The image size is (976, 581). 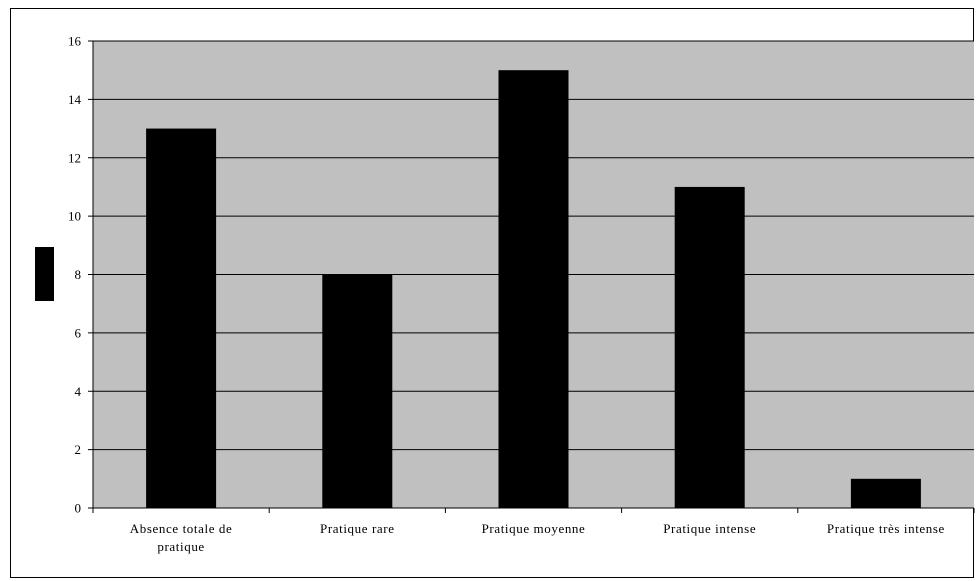 What do you see at coordinates (78, 274) in the screenshot?
I see `y-tick-label: 8` at bounding box center [78, 274].